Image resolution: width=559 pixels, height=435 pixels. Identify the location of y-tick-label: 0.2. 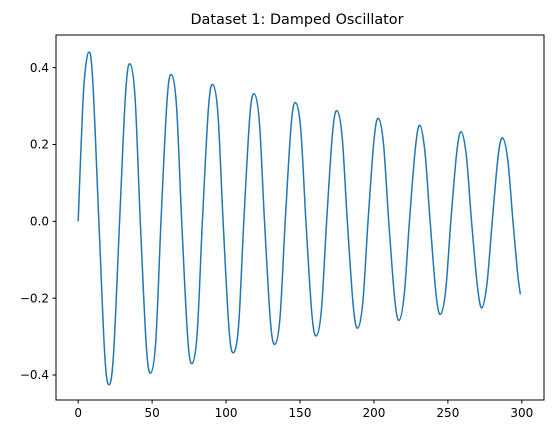
(39, 145).